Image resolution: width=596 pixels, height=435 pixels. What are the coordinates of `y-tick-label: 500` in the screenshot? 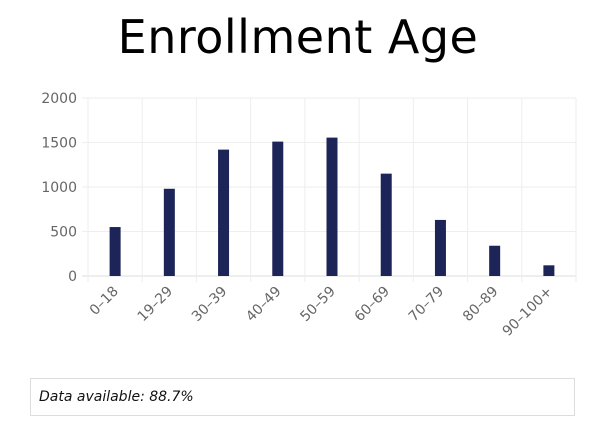 It's located at (63, 233).